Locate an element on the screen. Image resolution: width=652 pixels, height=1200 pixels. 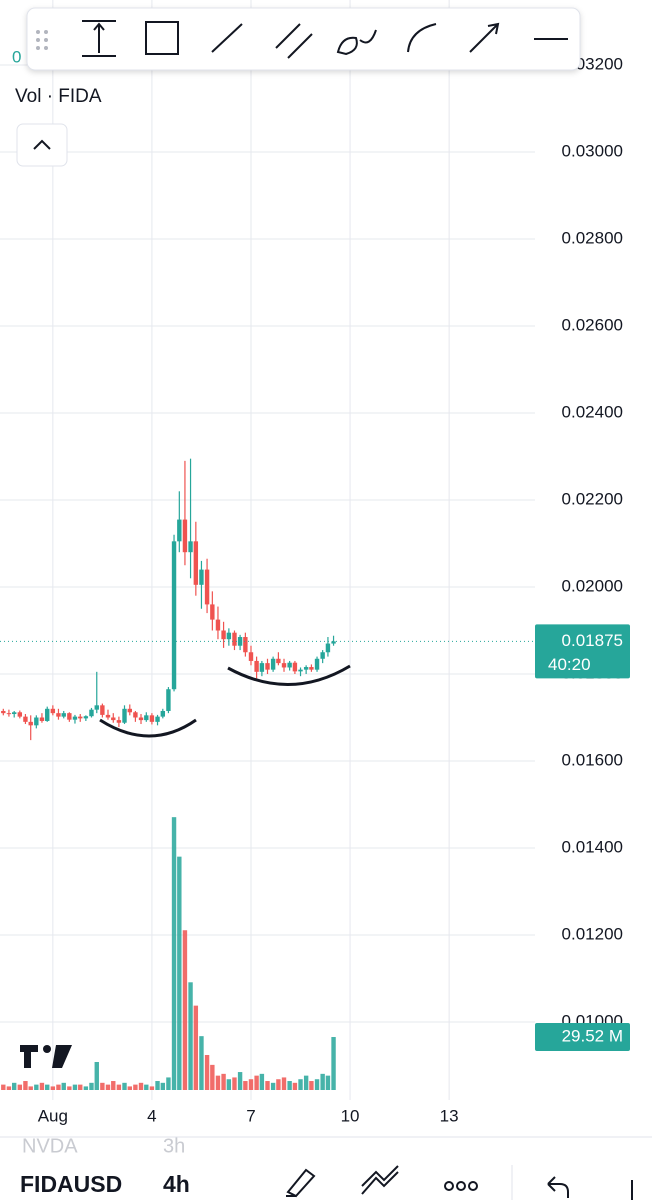
y-tick-label: 0.01400 is located at coordinates (592, 846).